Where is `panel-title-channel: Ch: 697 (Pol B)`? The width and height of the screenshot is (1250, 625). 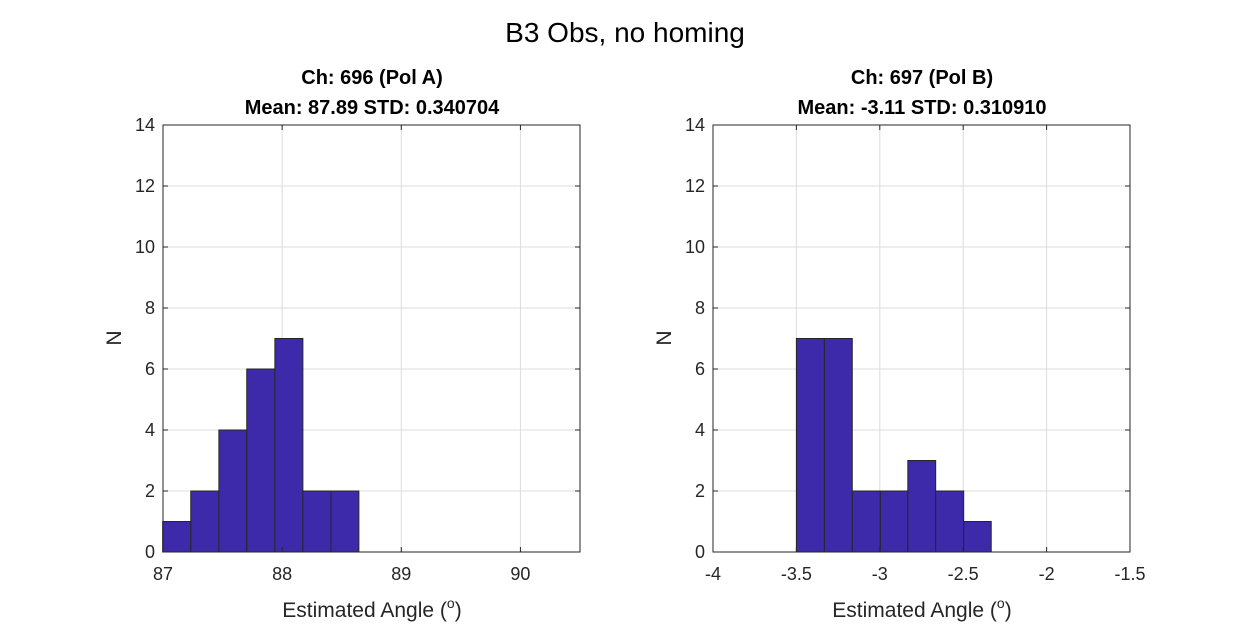 panel-title-channel: Ch: 697 (Pol B) is located at coordinates (922, 78).